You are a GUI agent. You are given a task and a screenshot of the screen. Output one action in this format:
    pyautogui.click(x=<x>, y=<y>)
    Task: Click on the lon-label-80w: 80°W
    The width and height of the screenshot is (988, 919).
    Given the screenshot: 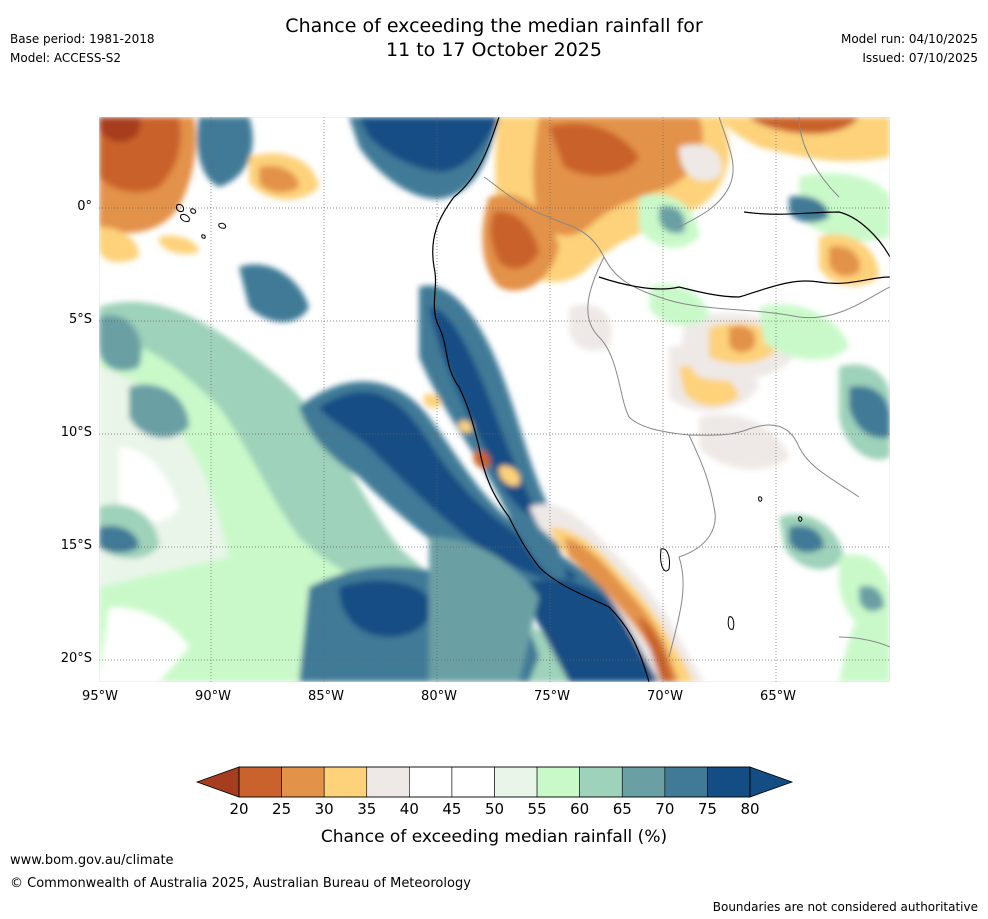 What is the action you would take?
    pyautogui.click(x=439, y=696)
    